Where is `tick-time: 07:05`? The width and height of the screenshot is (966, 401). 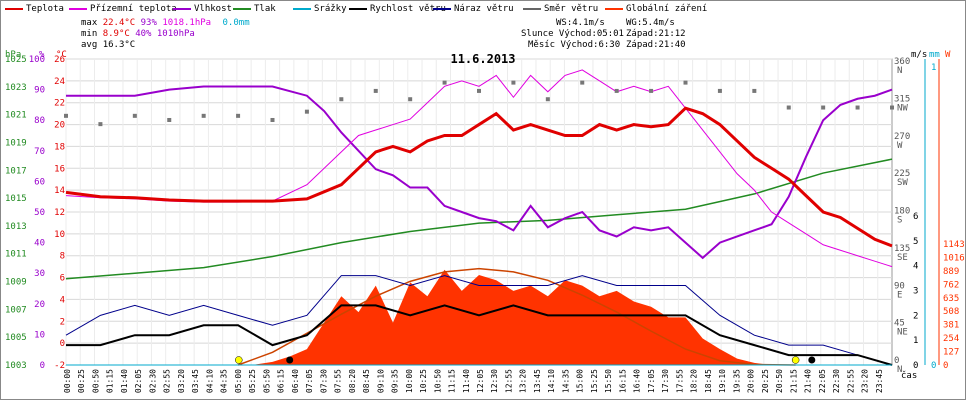
tick-time: 07:05 is located at coordinates (309, 381).